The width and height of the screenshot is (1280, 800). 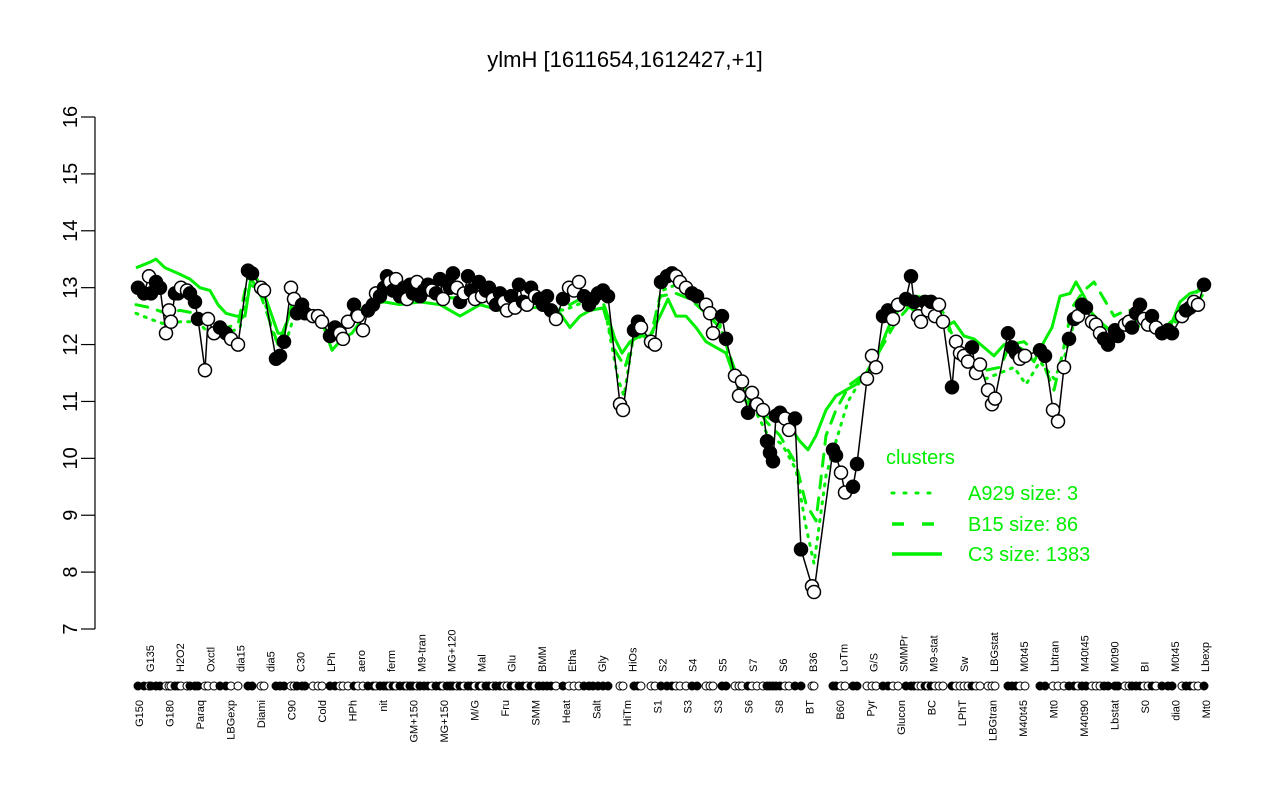 I want to click on x-label-top: B36, so click(x=814, y=662).